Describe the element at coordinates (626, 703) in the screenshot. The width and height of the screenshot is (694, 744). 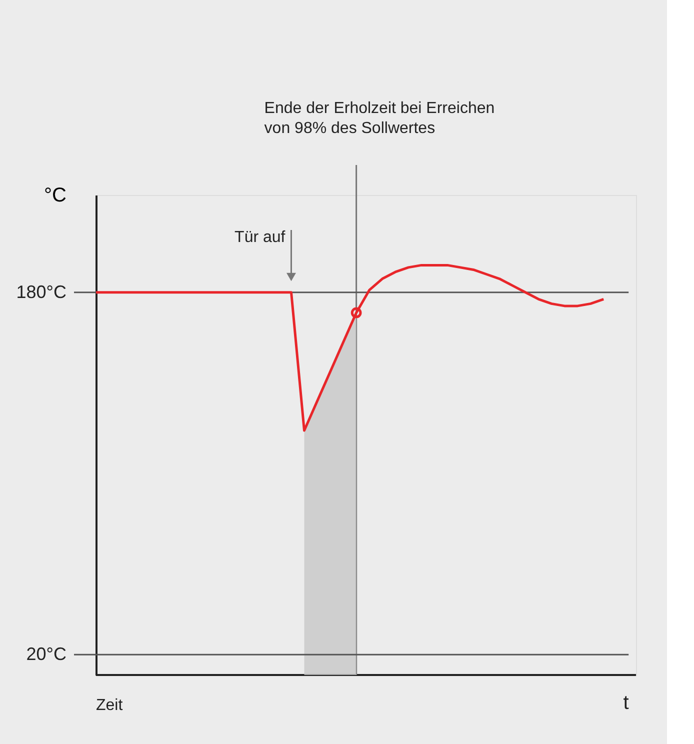
I see `x-axis-title: t` at that location.